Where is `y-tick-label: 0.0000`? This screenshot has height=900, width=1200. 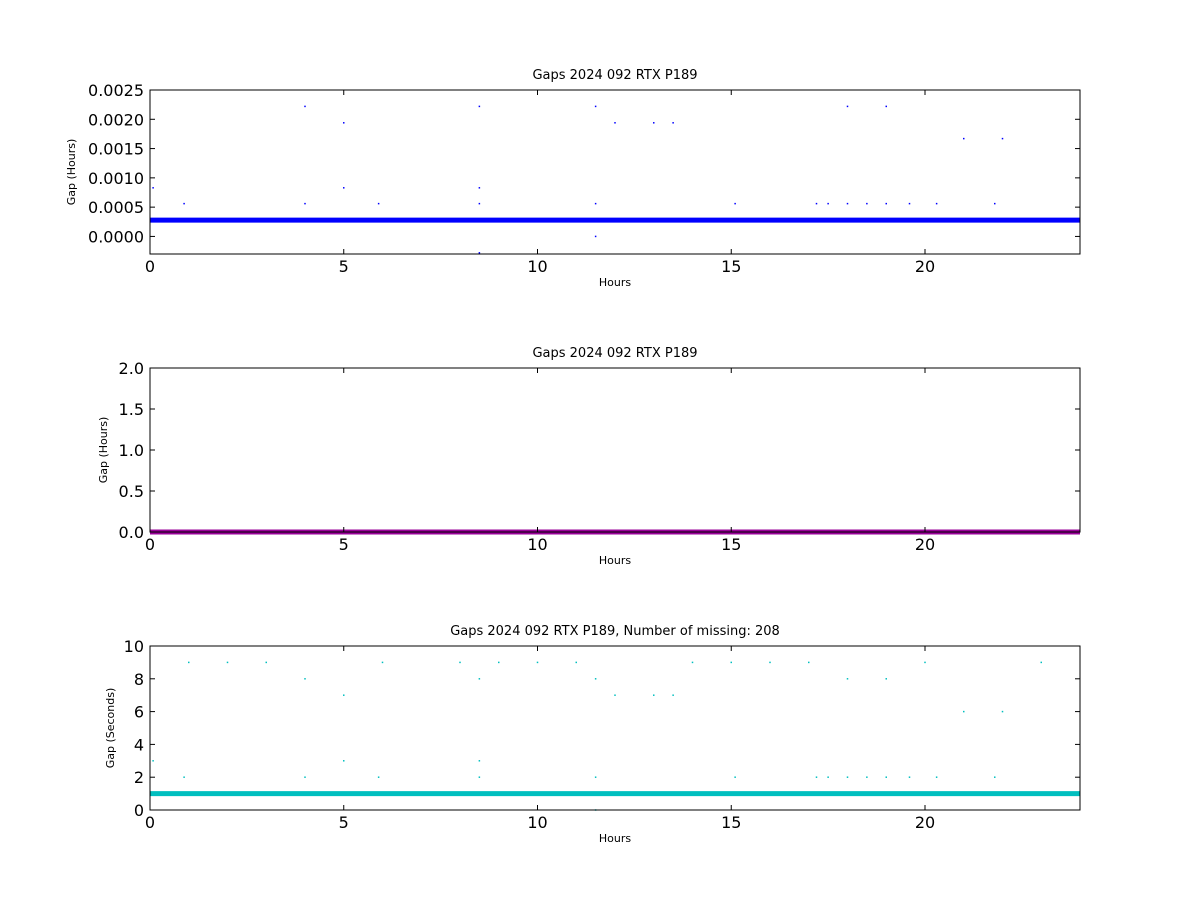 y-tick-label: 0.0000 is located at coordinates (116, 236).